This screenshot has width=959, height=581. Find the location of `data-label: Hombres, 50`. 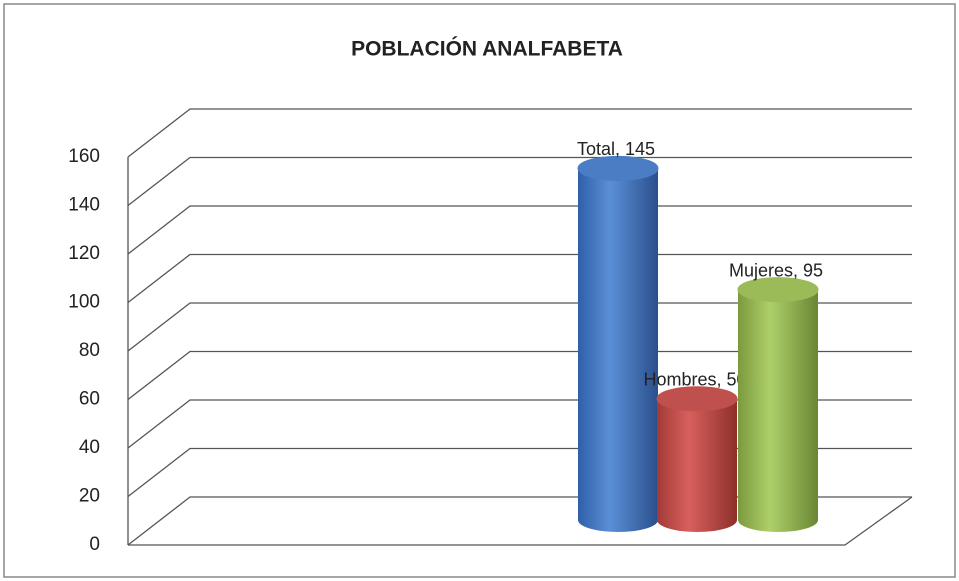

data-label: Hombres, 50 is located at coordinates (694, 380).